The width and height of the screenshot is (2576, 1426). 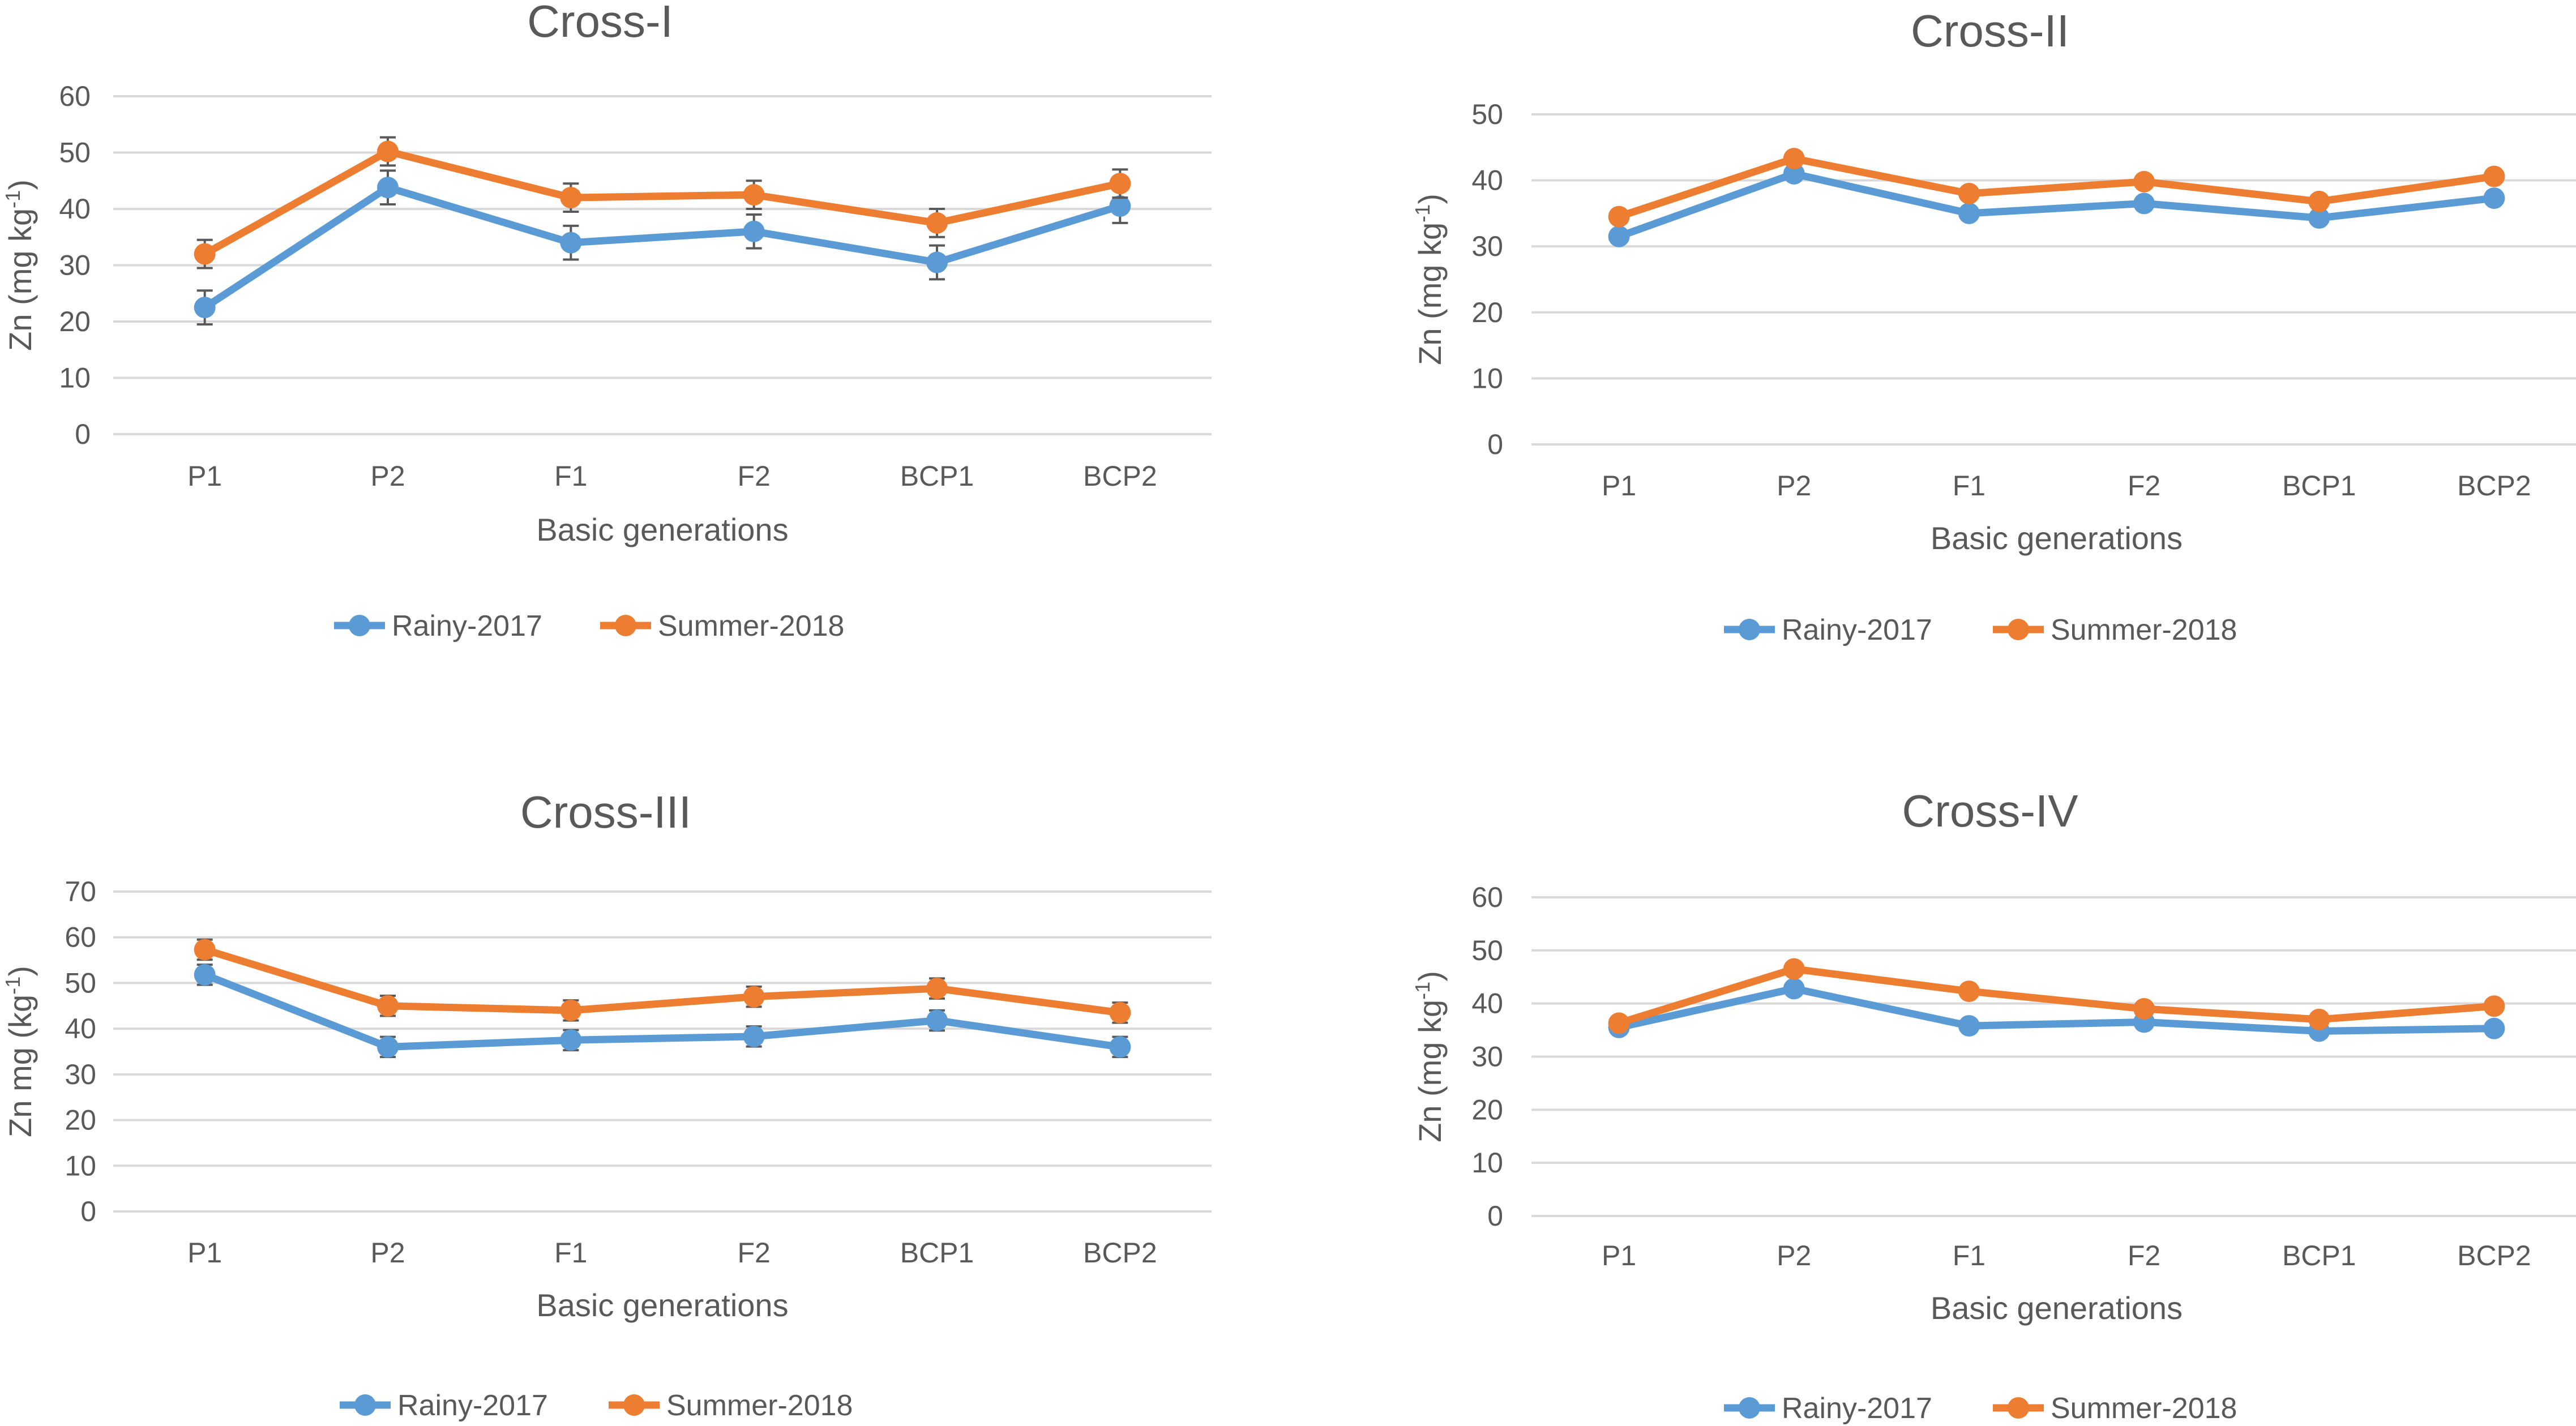 What do you see at coordinates (605, 812) in the screenshot?
I see `chart-3-title: Cross-III` at bounding box center [605, 812].